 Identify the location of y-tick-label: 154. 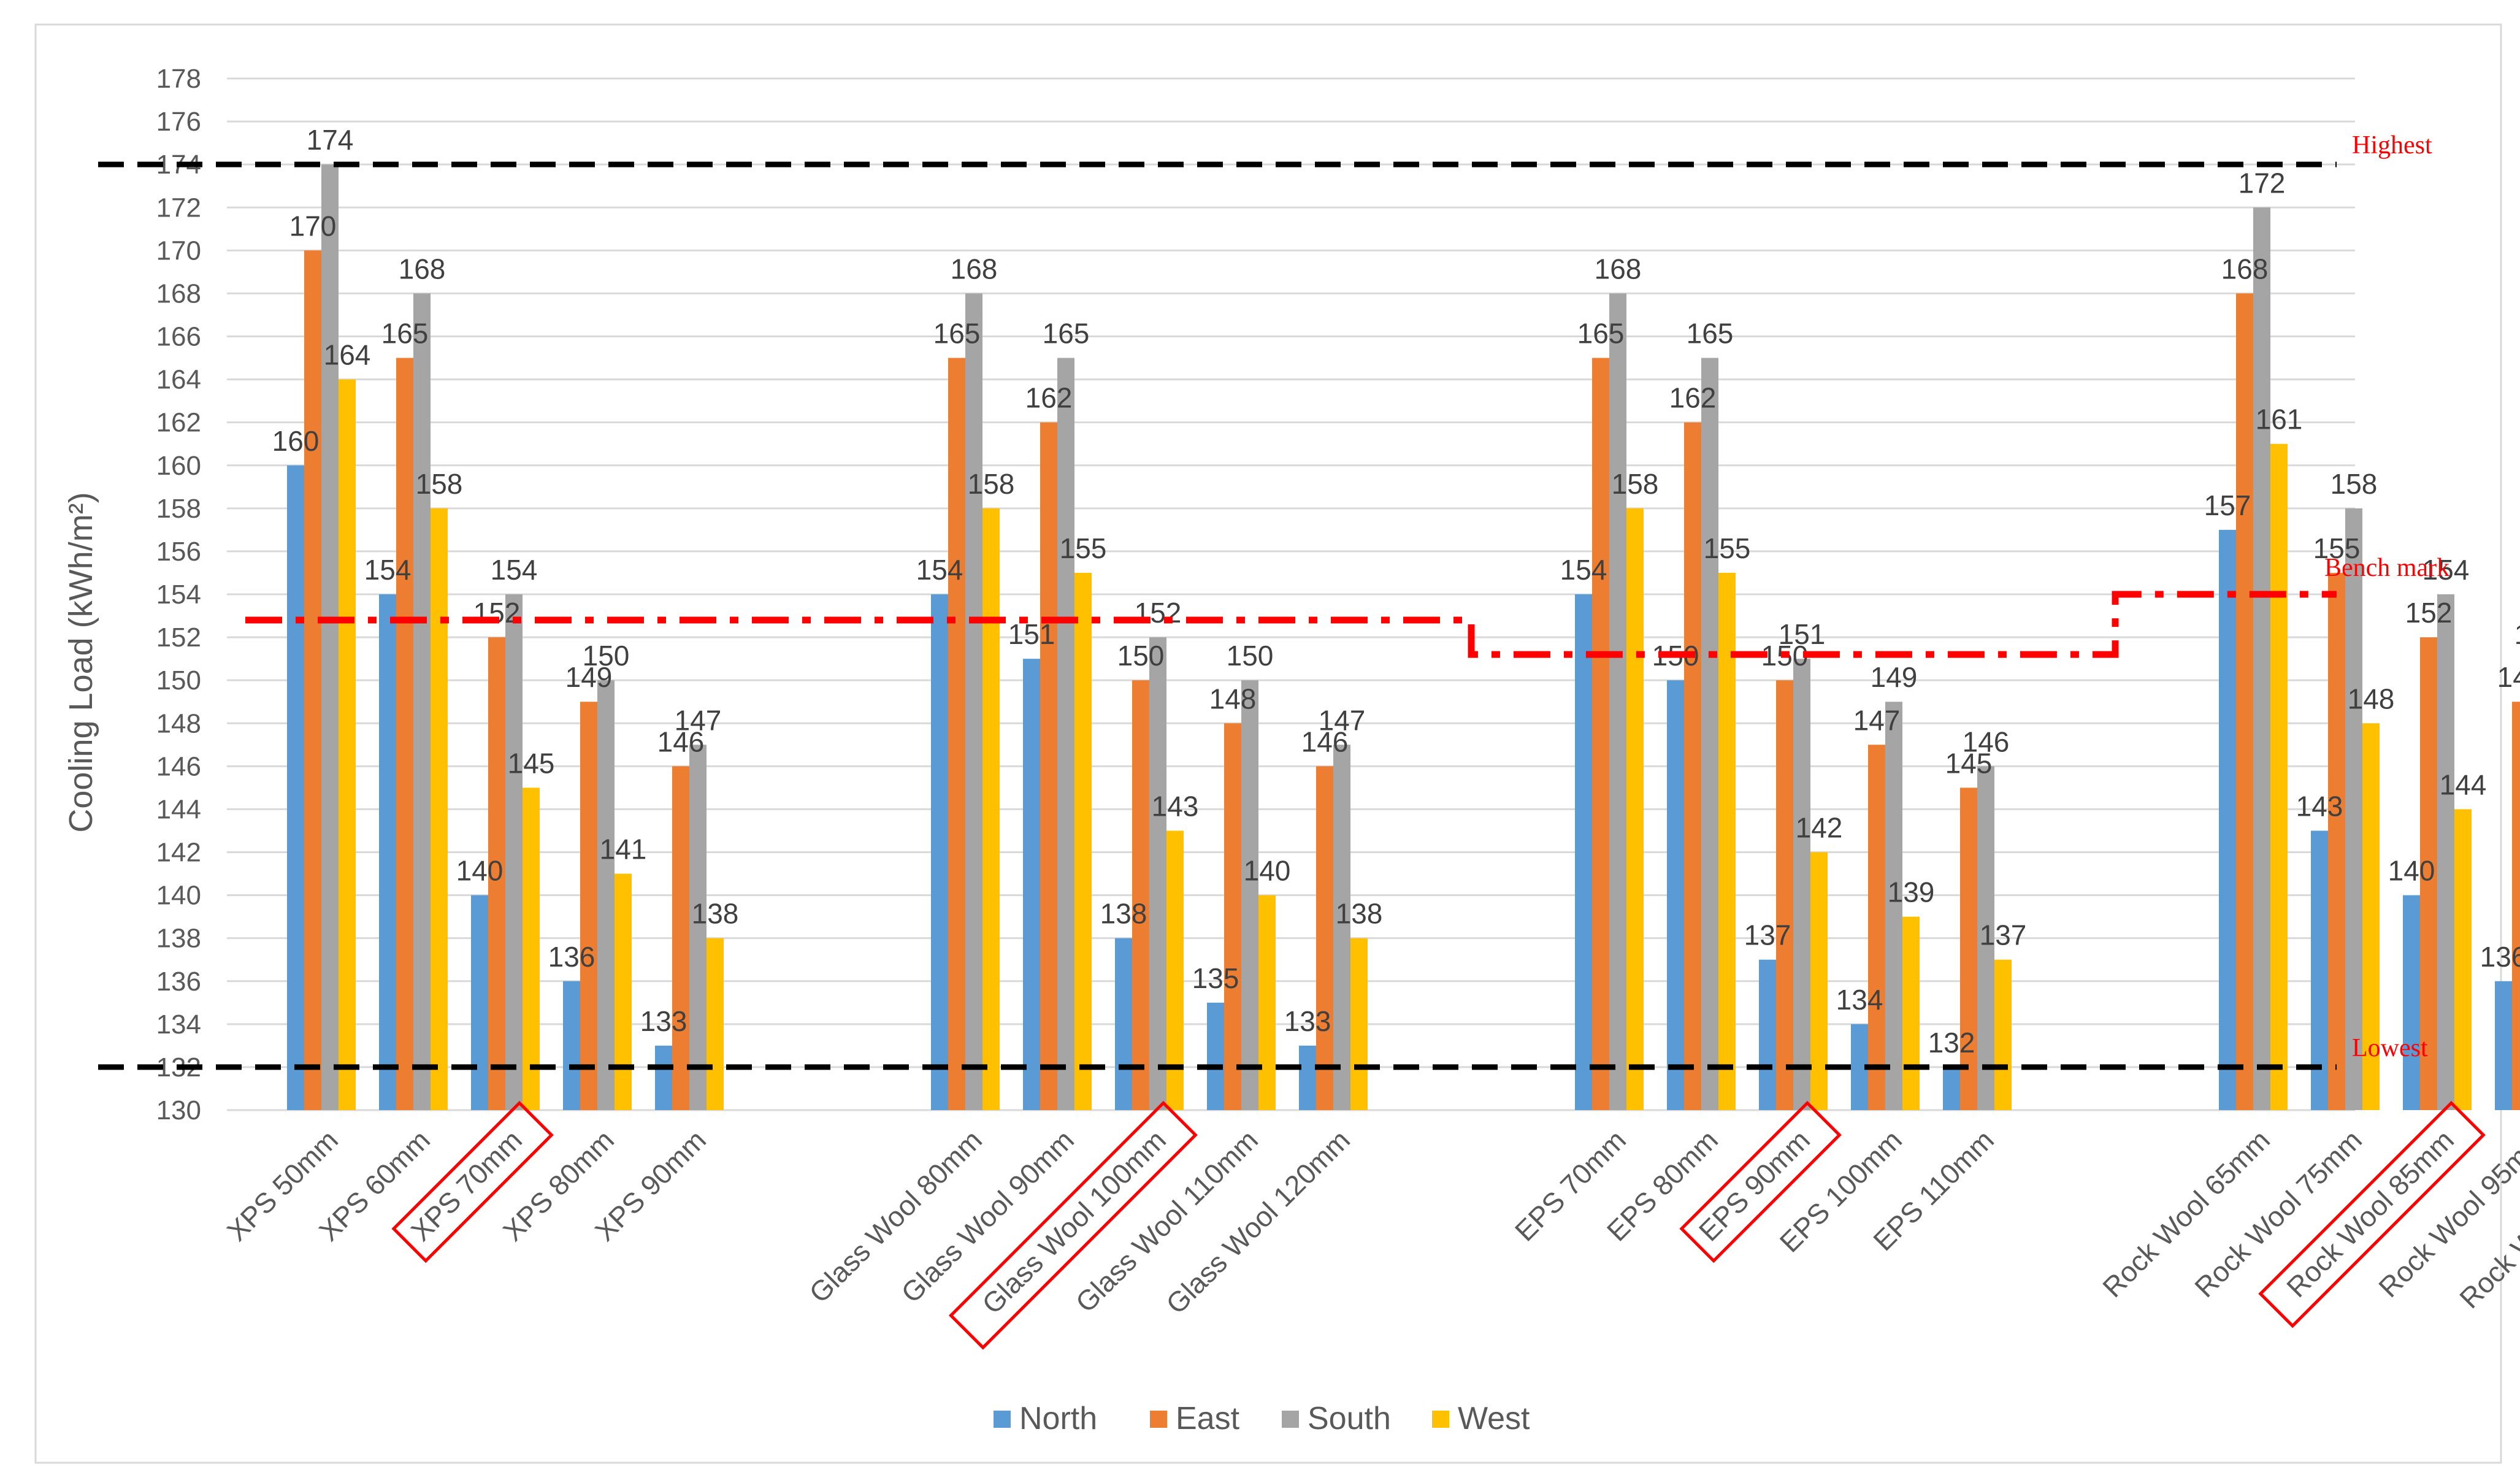
(178, 595).